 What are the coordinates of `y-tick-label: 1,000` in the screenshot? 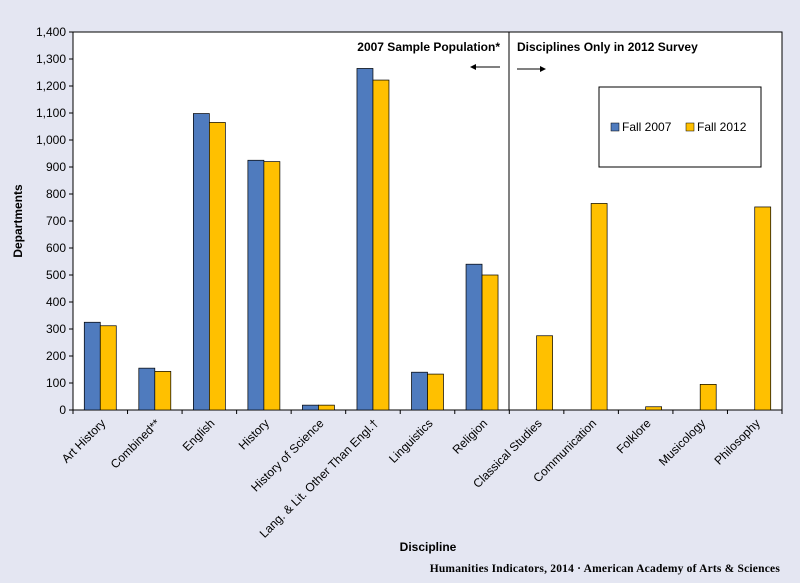 It's located at (51, 140).